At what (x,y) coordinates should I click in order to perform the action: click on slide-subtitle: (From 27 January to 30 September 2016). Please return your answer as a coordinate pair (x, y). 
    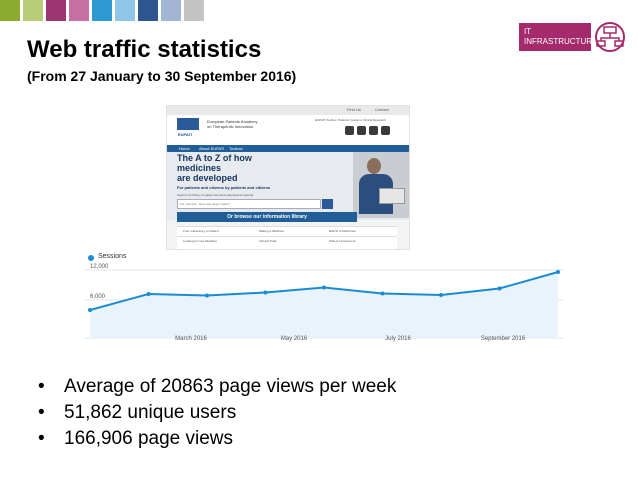
    Looking at the image, I should click on (162, 76).